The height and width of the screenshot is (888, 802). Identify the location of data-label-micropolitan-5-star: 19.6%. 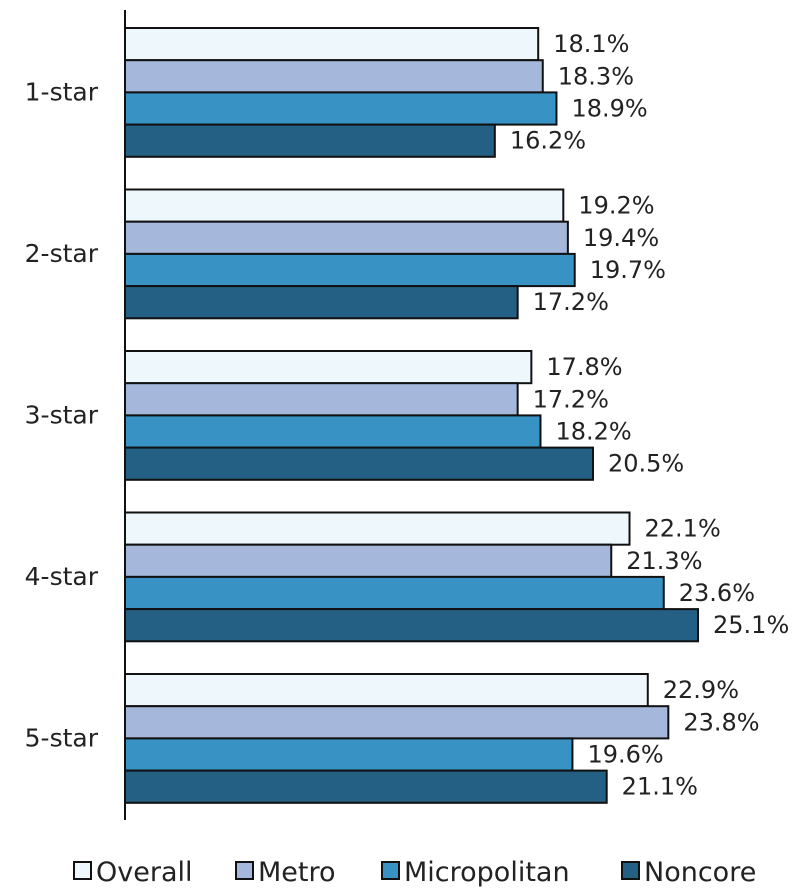
(625, 755).